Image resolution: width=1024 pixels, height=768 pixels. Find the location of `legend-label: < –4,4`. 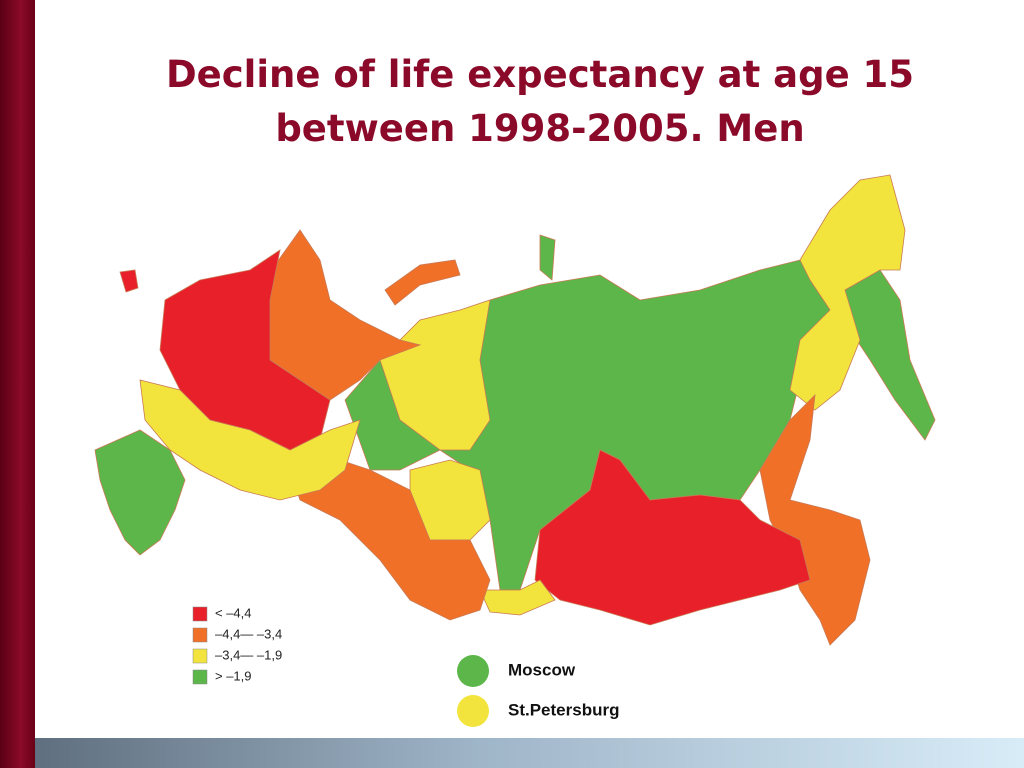

legend-label: < –4,4 is located at coordinates (233, 612).